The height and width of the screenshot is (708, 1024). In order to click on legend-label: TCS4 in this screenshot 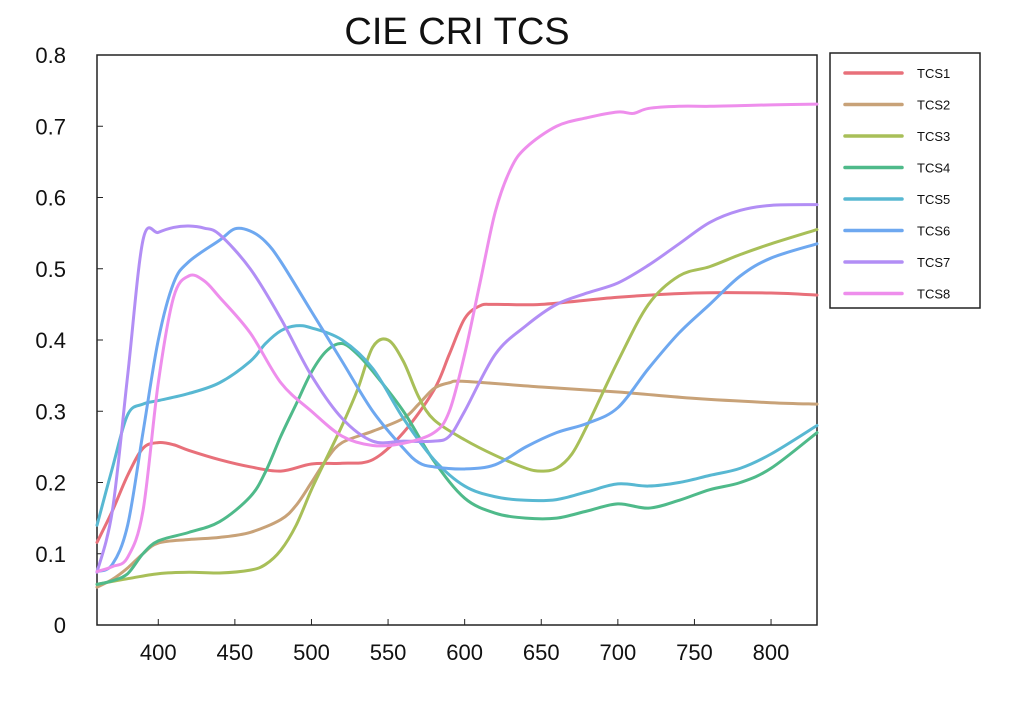, I will do `click(933, 168)`.